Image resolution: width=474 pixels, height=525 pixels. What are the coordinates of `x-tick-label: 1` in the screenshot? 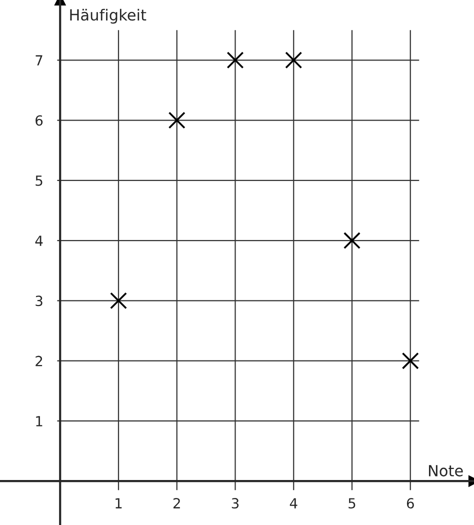 It's located at (119, 503).